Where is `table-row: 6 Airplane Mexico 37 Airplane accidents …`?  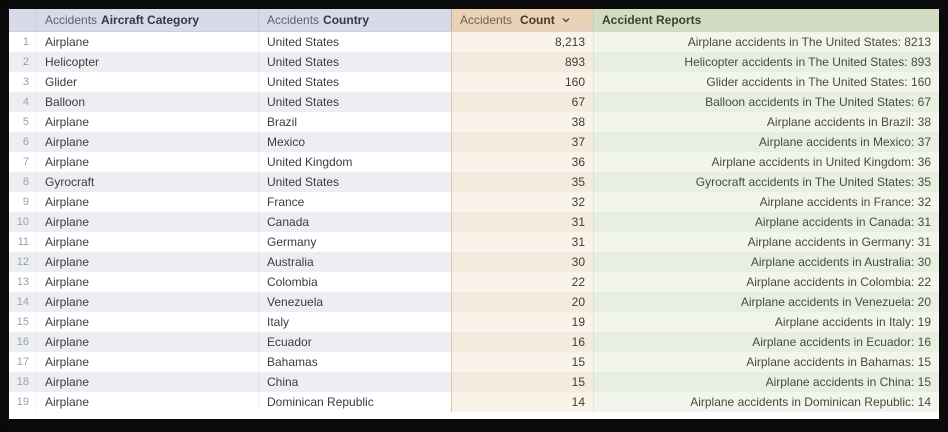 table-row: 6 Airplane Mexico 37 Airplane accidents … is located at coordinates (474, 142).